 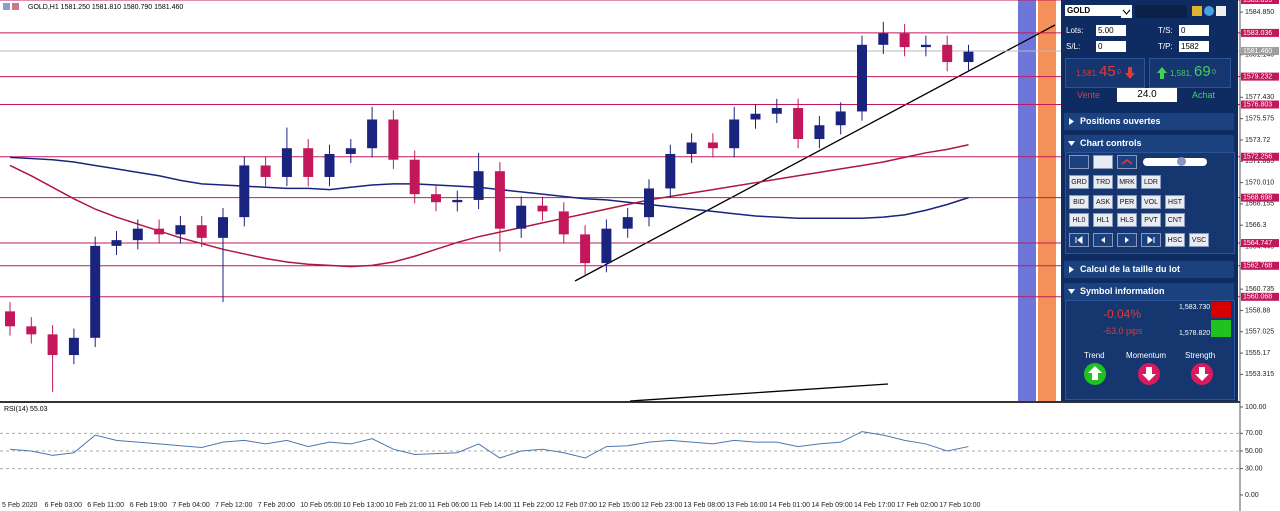 What do you see at coordinates (1126, 11) in the screenshot?
I see `dropdown` at bounding box center [1126, 11].